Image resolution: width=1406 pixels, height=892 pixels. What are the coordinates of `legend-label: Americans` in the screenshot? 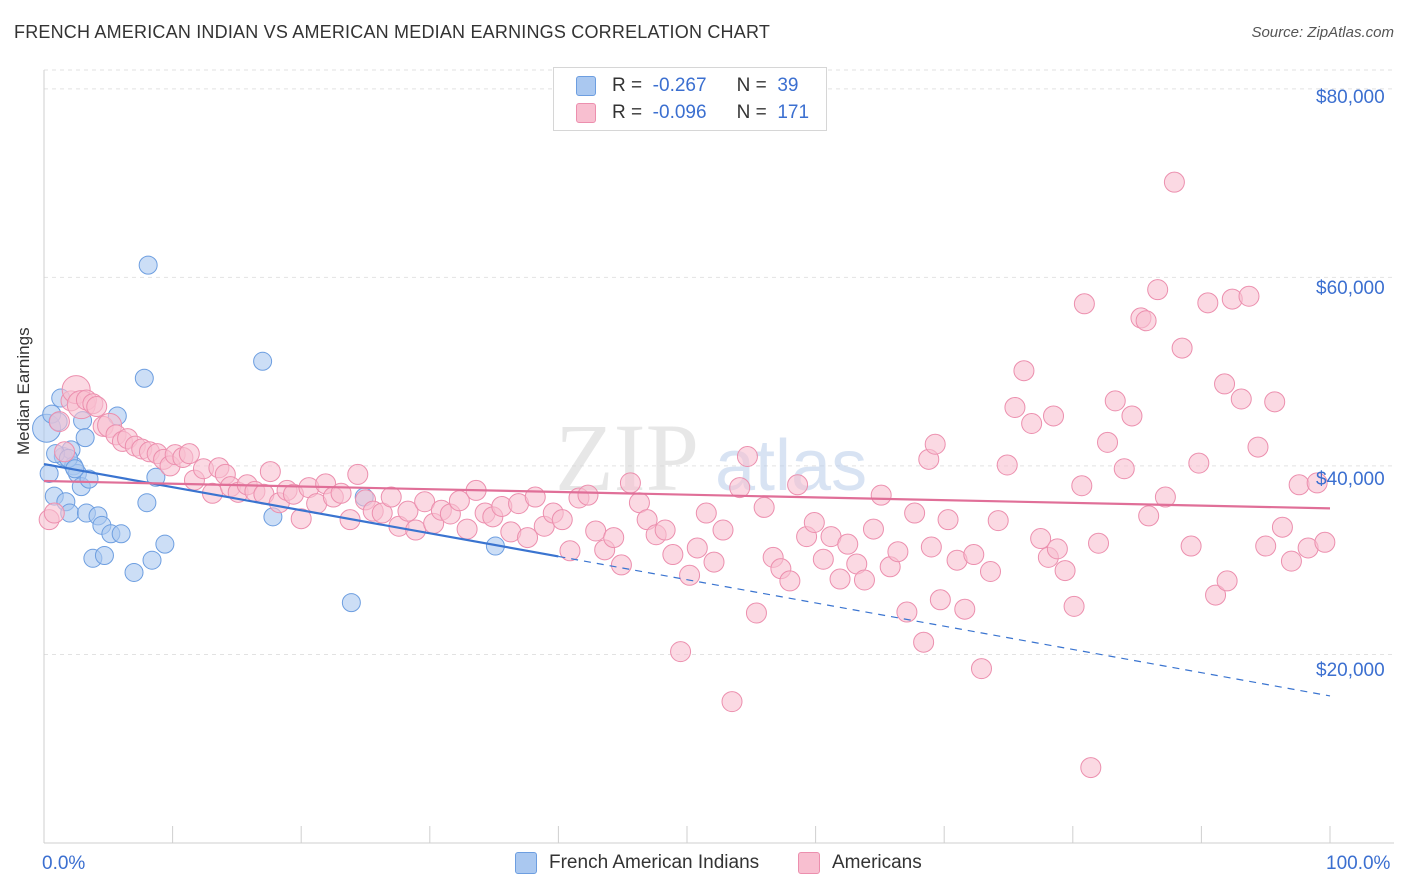 It's located at (877, 862).